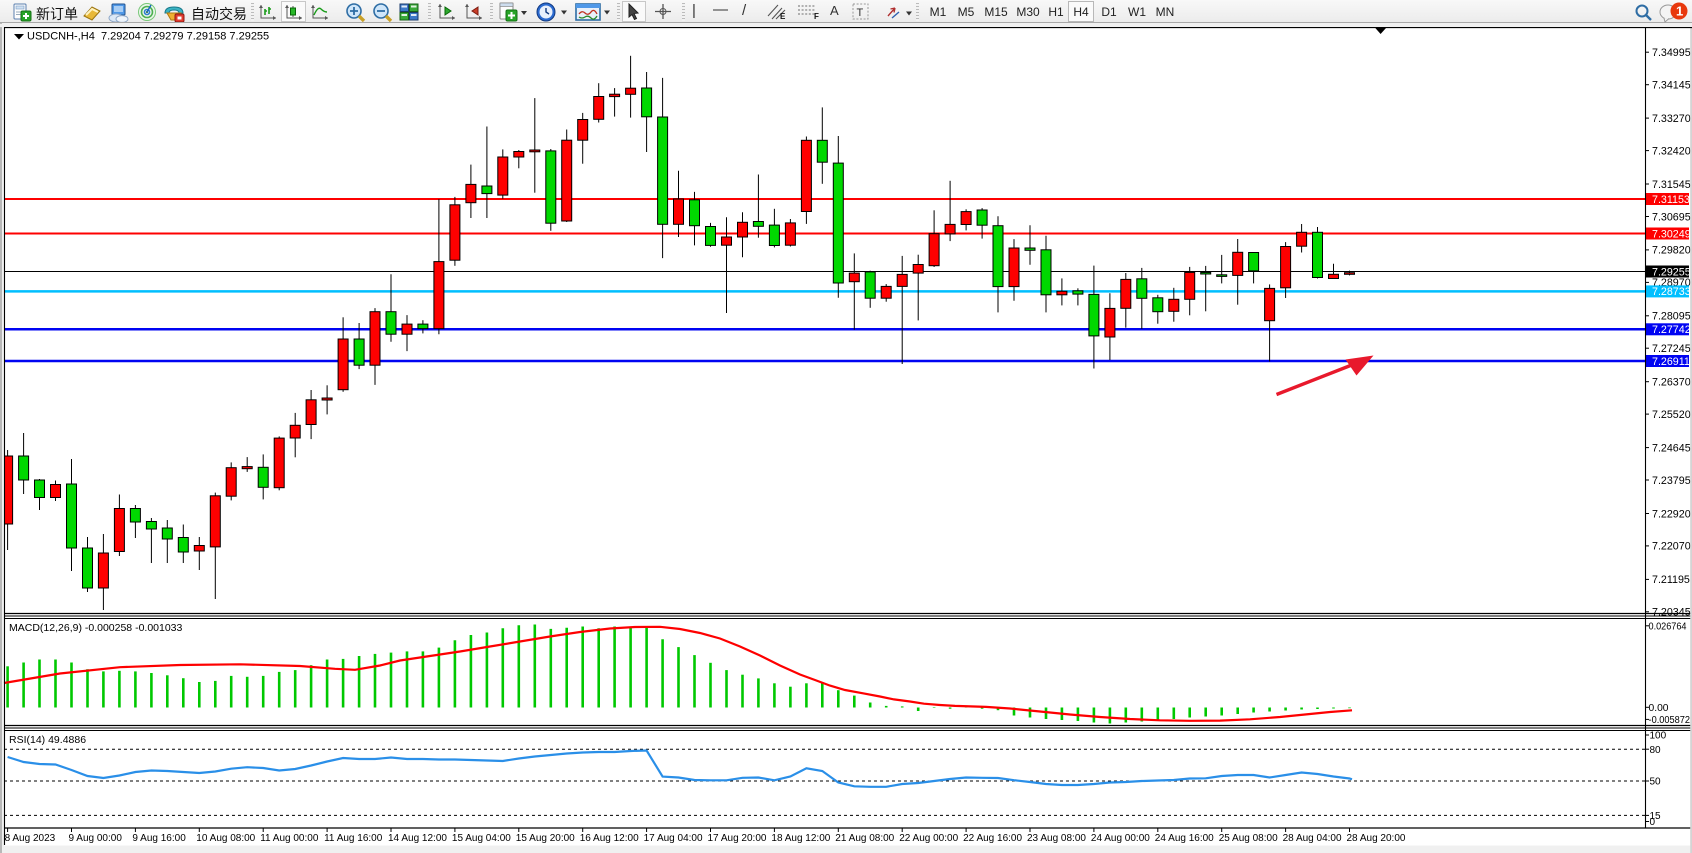  What do you see at coordinates (1376, 838) in the screenshot?
I see `svg-text: 28 Aug 20:00` at bounding box center [1376, 838].